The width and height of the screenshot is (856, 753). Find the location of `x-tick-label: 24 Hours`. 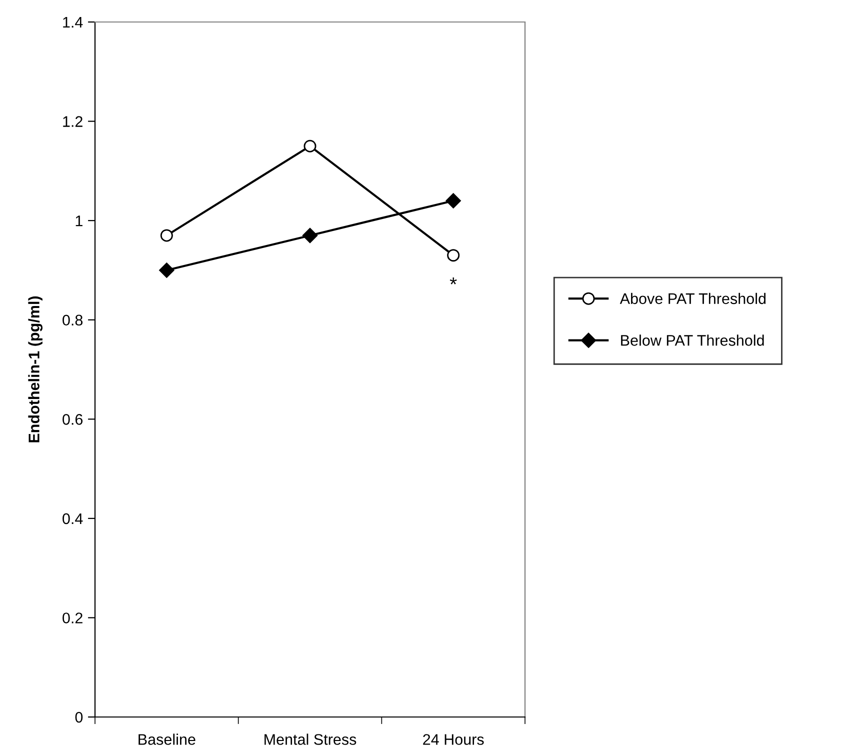

x-tick-label: 24 Hours is located at coordinates (453, 739).